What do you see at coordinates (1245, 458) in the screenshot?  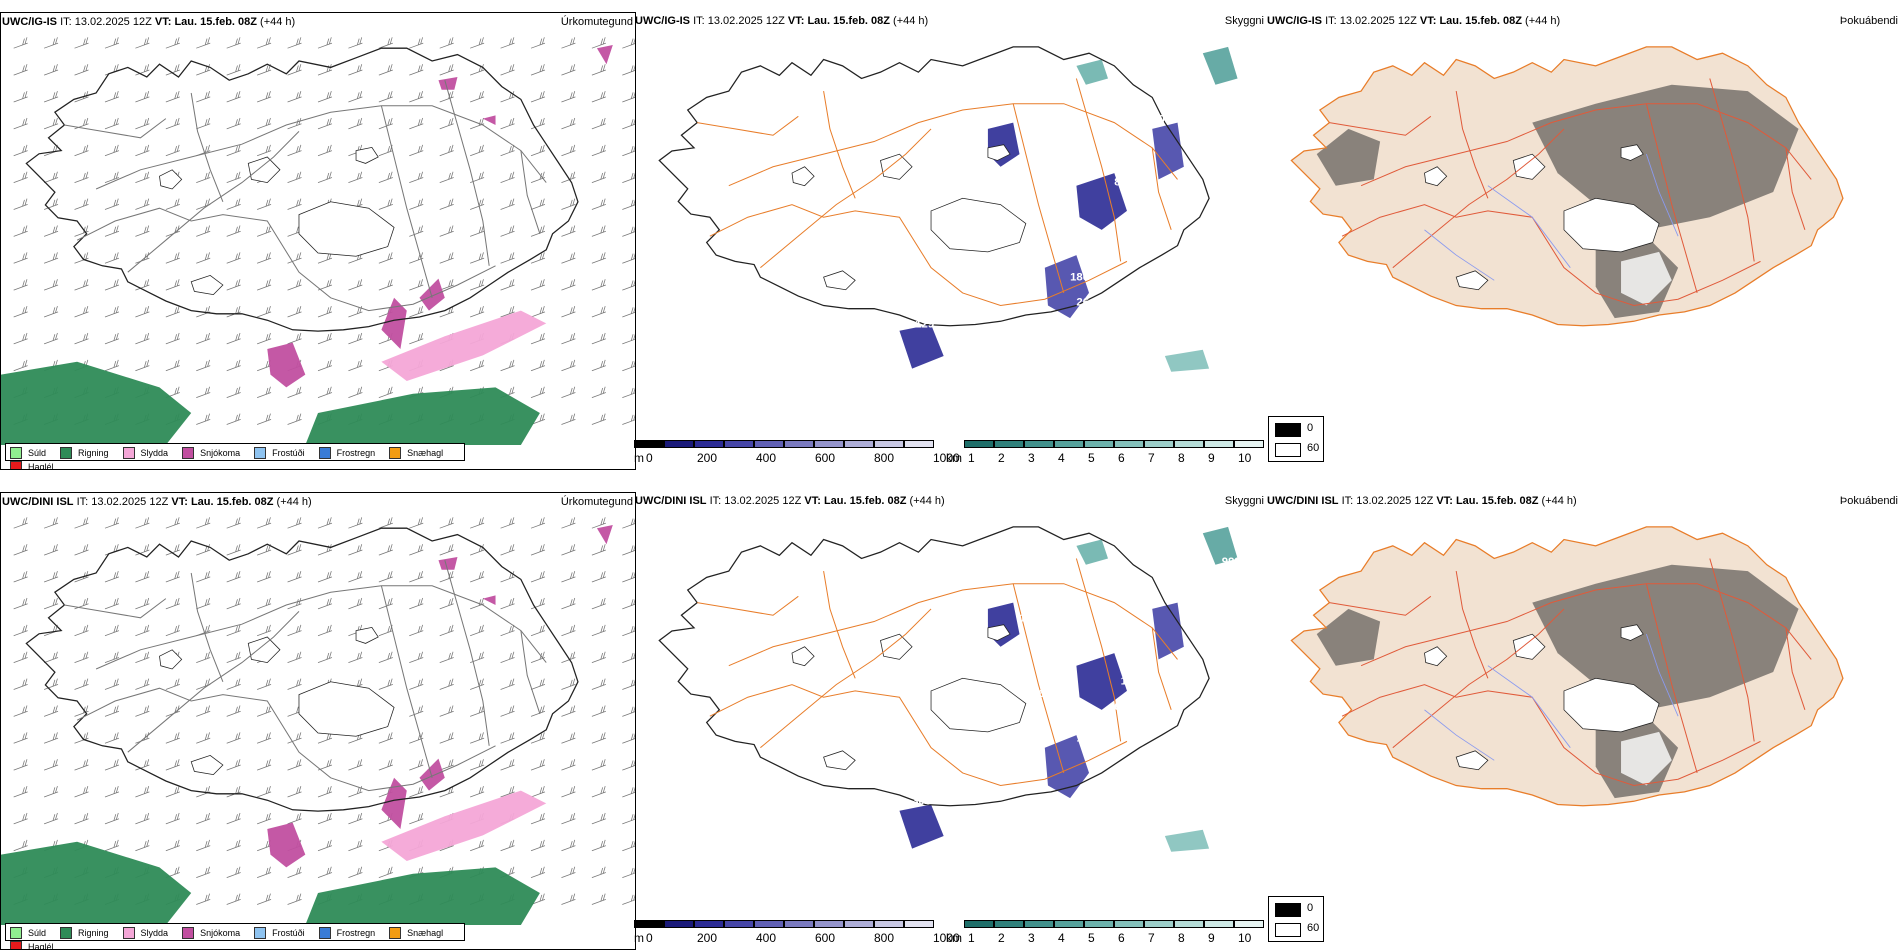 I see `tick-label: 10` at bounding box center [1245, 458].